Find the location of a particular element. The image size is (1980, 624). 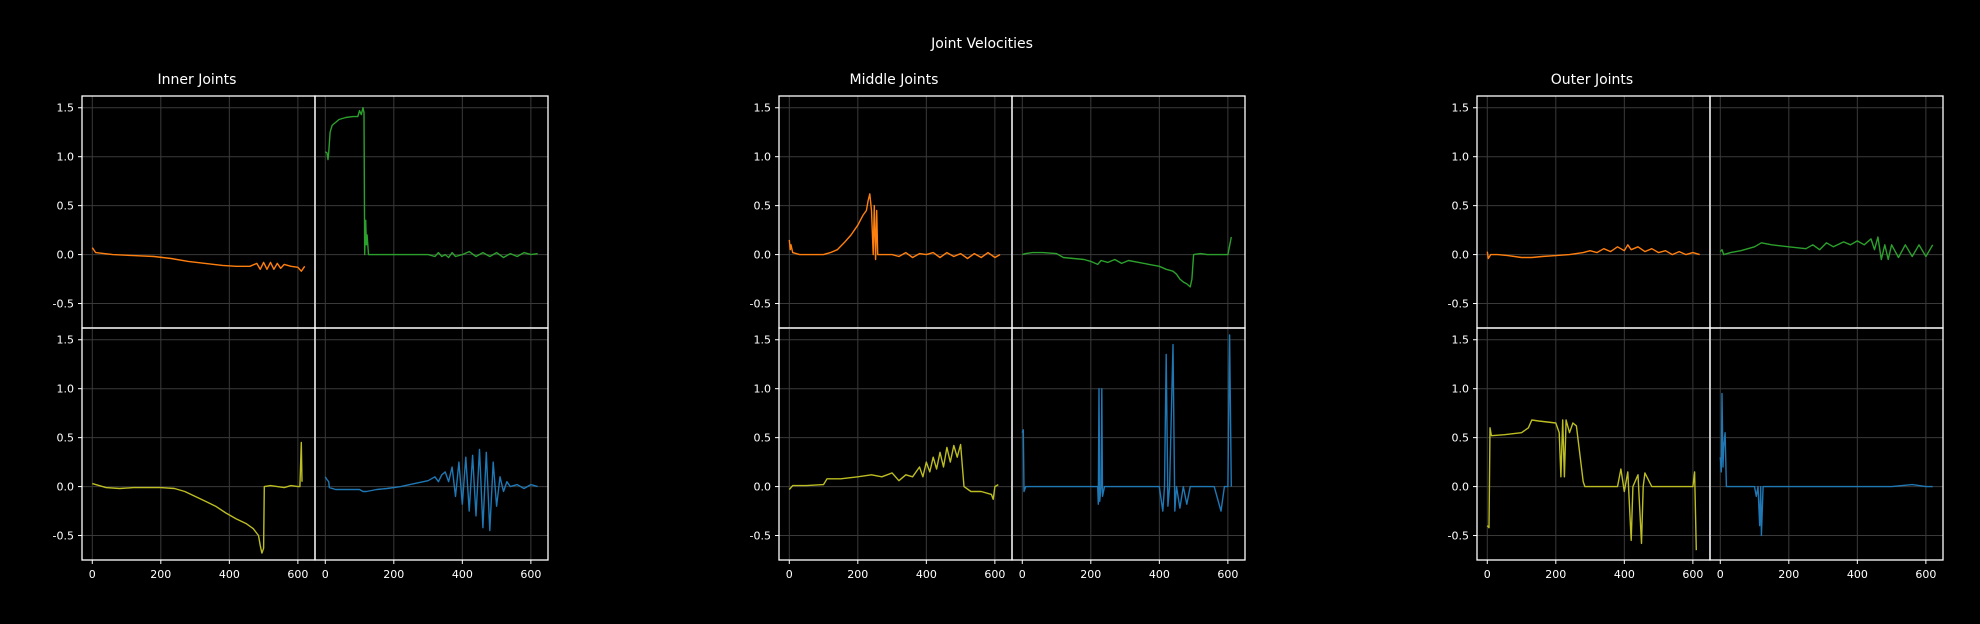

figure-title: Joint Velocities is located at coordinates (981, 44).